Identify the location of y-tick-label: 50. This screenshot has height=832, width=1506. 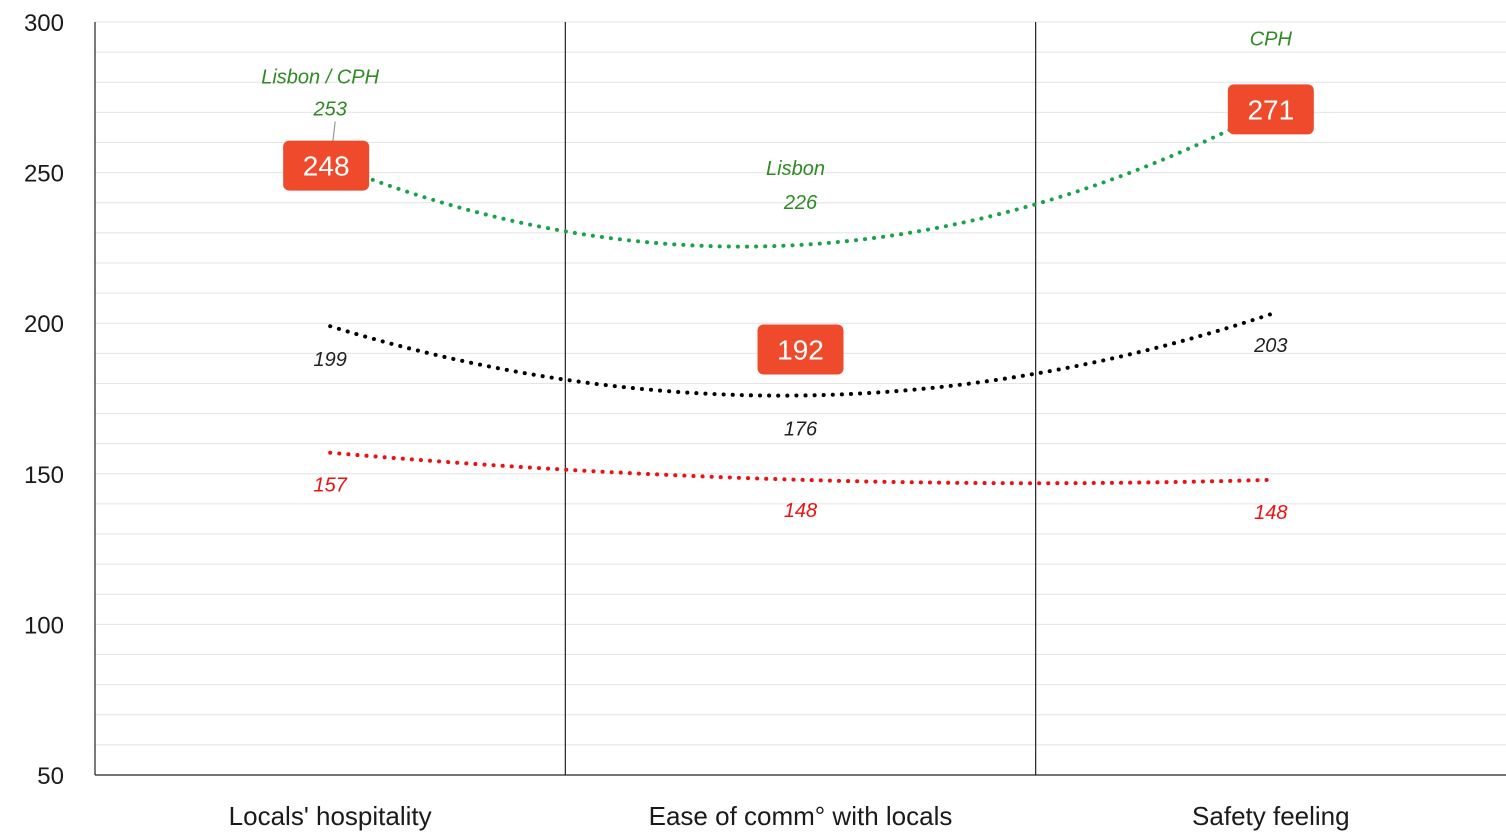
(50, 776).